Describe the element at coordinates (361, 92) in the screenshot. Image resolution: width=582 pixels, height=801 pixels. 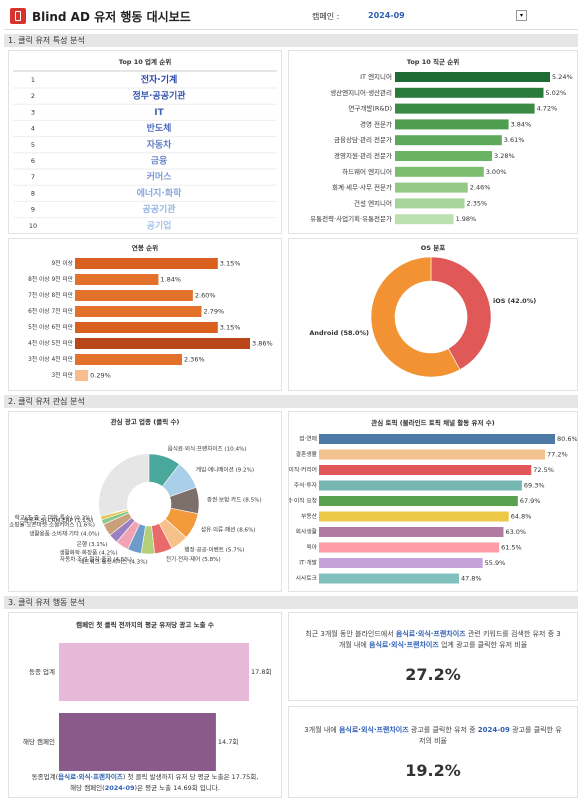
I see `category-label: 생산엔지니어·생산관리` at that location.